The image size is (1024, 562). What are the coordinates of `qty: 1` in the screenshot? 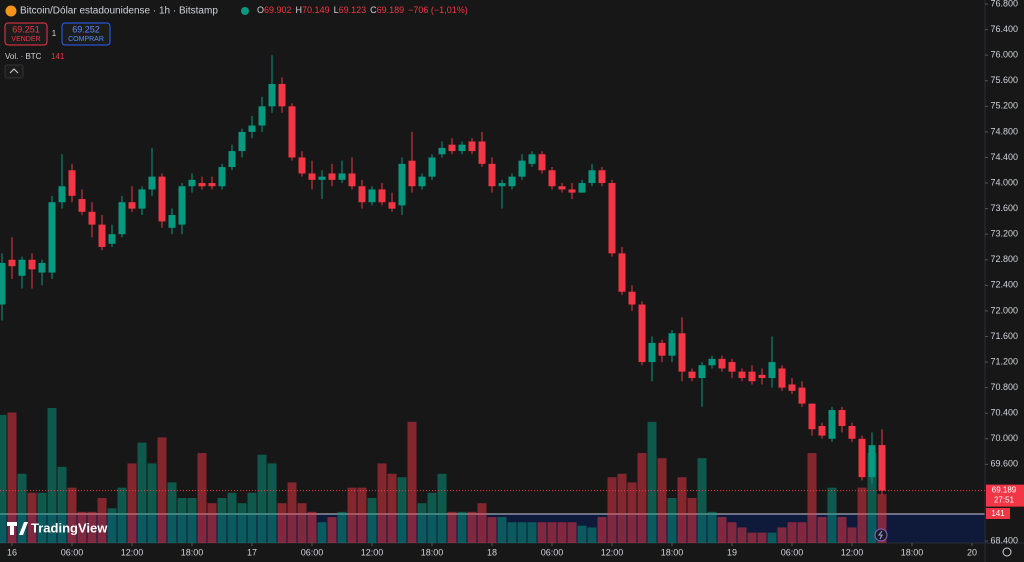 It's located at (54, 33).